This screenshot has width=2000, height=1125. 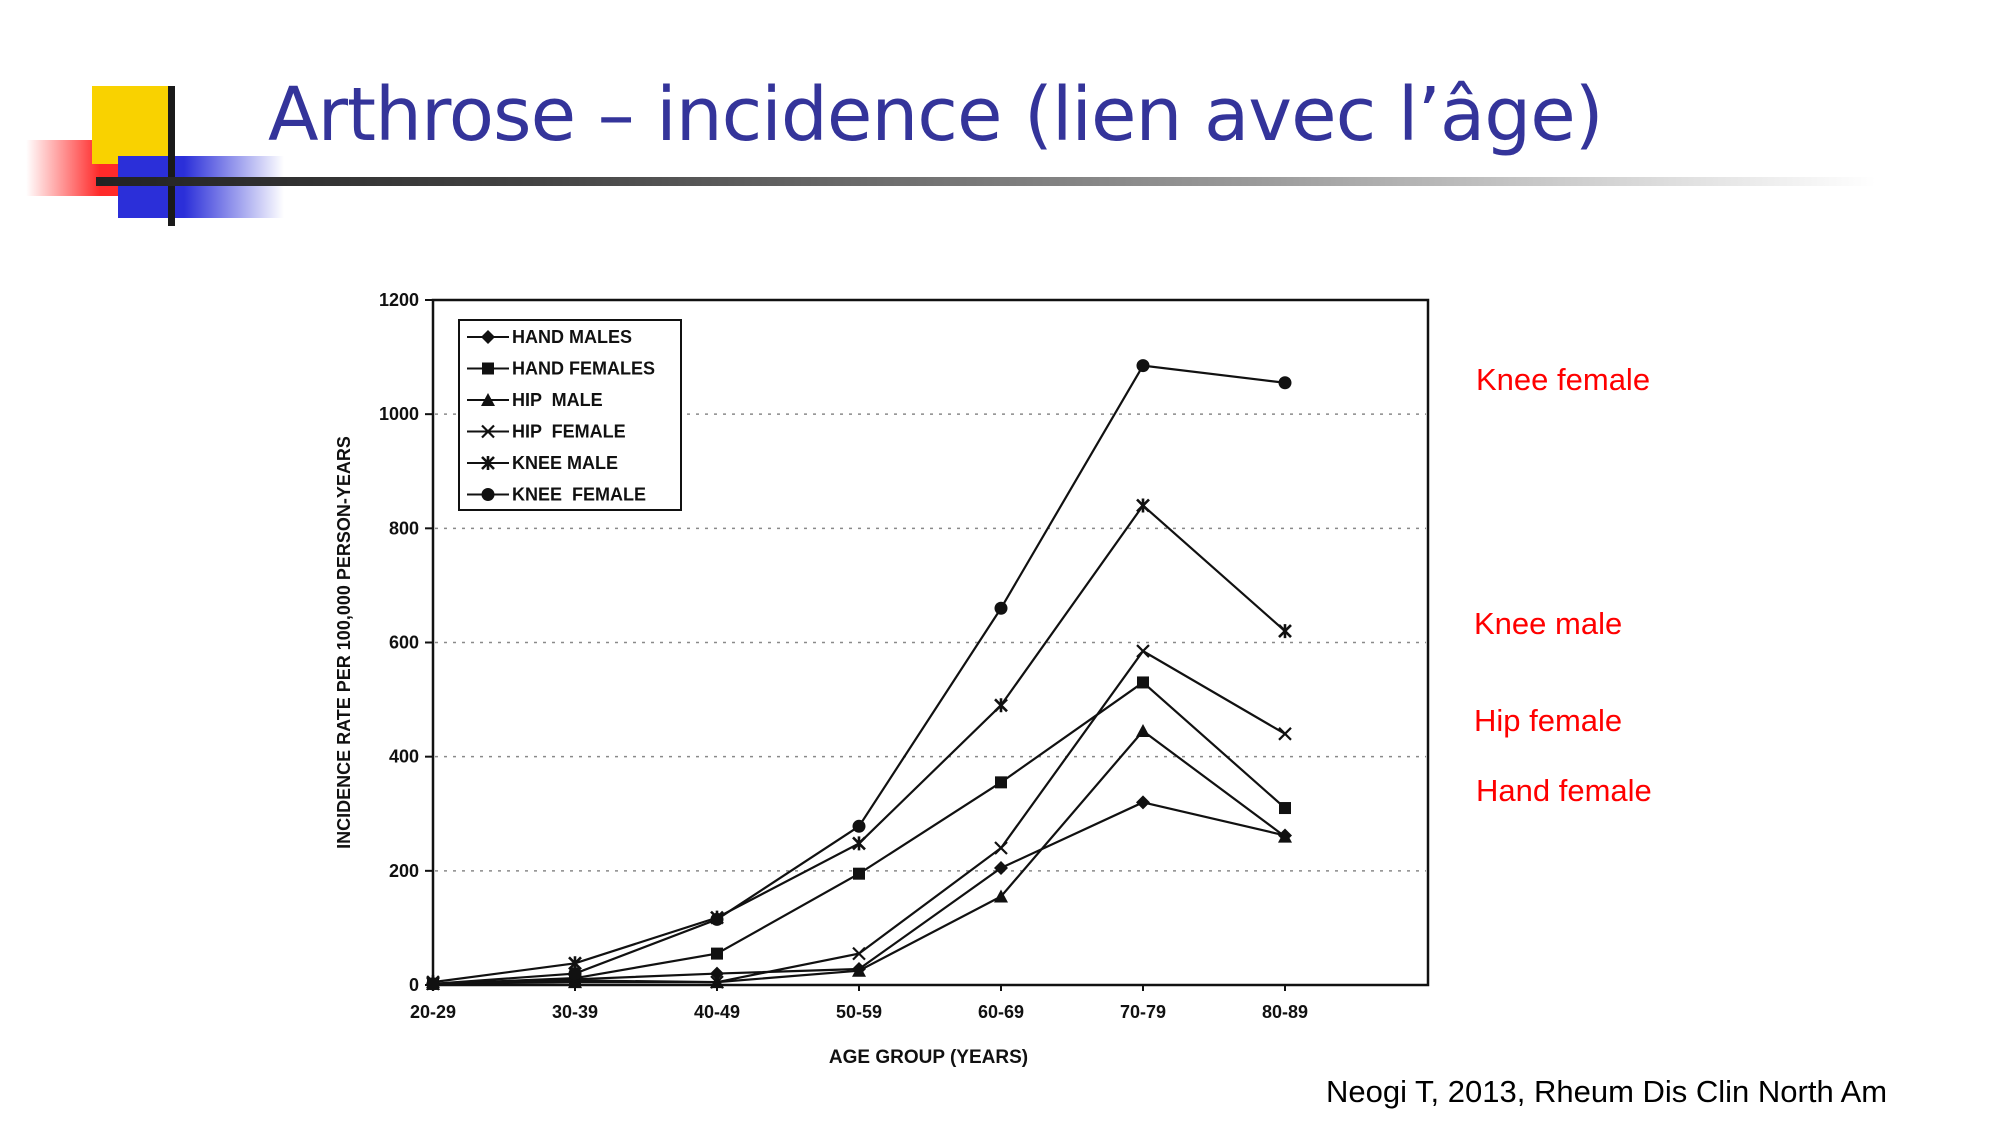 What do you see at coordinates (569, 432) in the screenshot?
I see `legend-label-hip-female: HIP FEMALE` at bounding box center [569, 432].